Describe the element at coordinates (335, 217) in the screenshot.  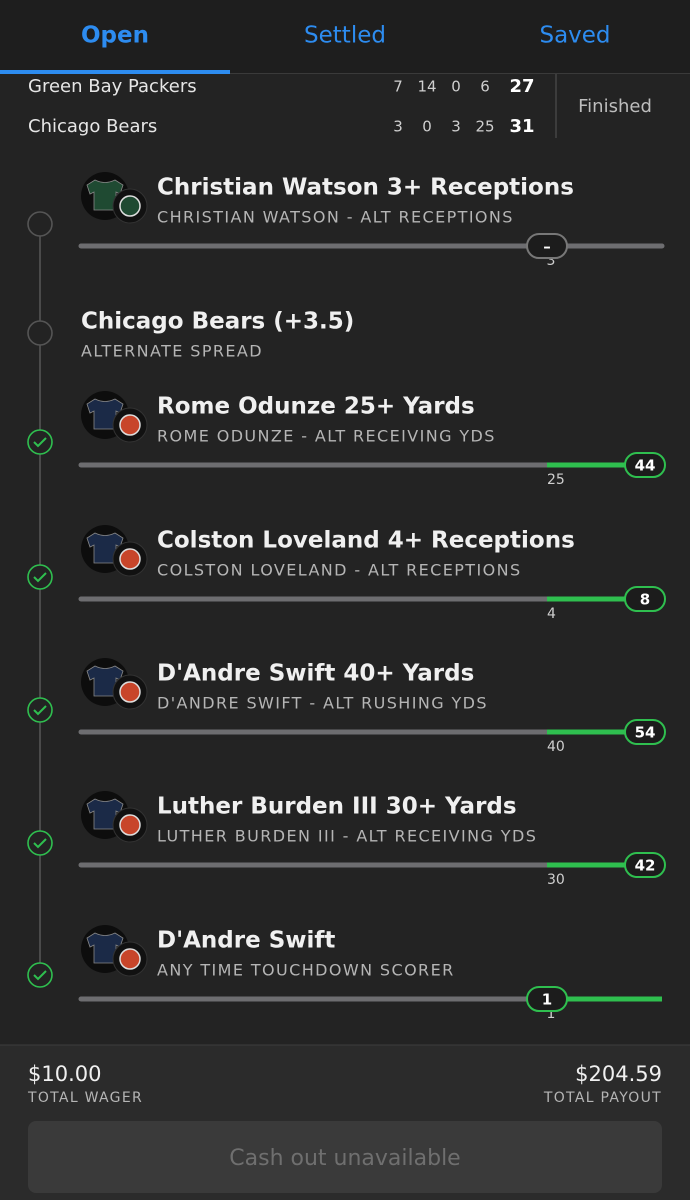
I see `leg-subtitle: CHRISTIAN WATSON - ALT RECEPTIONS` at that location.